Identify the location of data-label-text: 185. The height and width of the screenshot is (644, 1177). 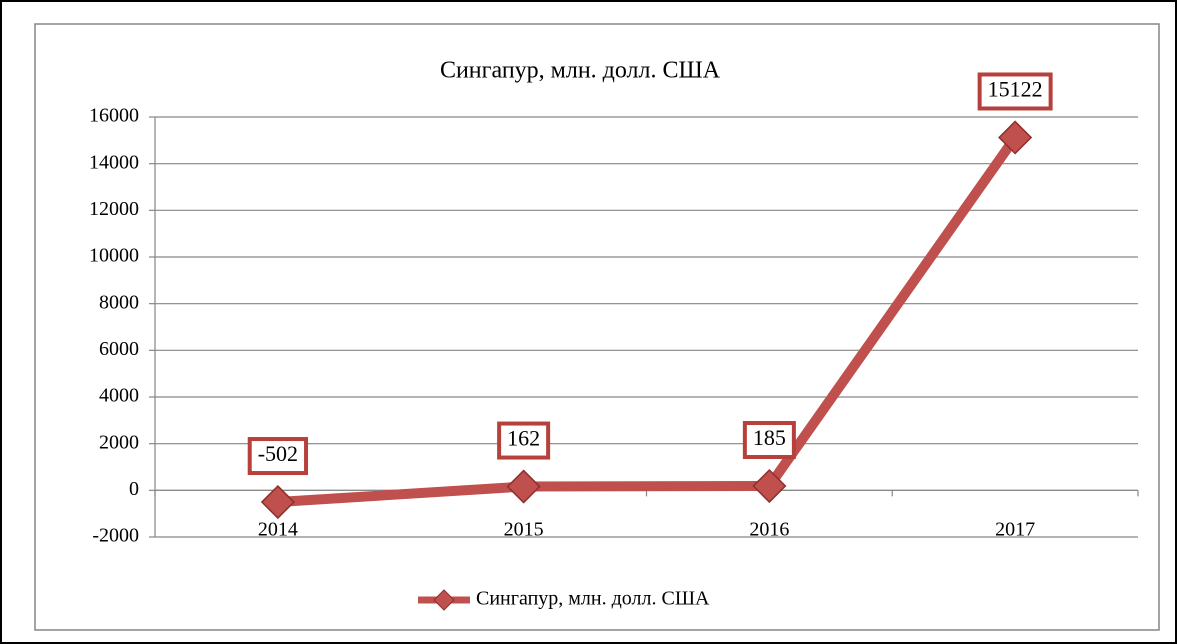
(769, 437).